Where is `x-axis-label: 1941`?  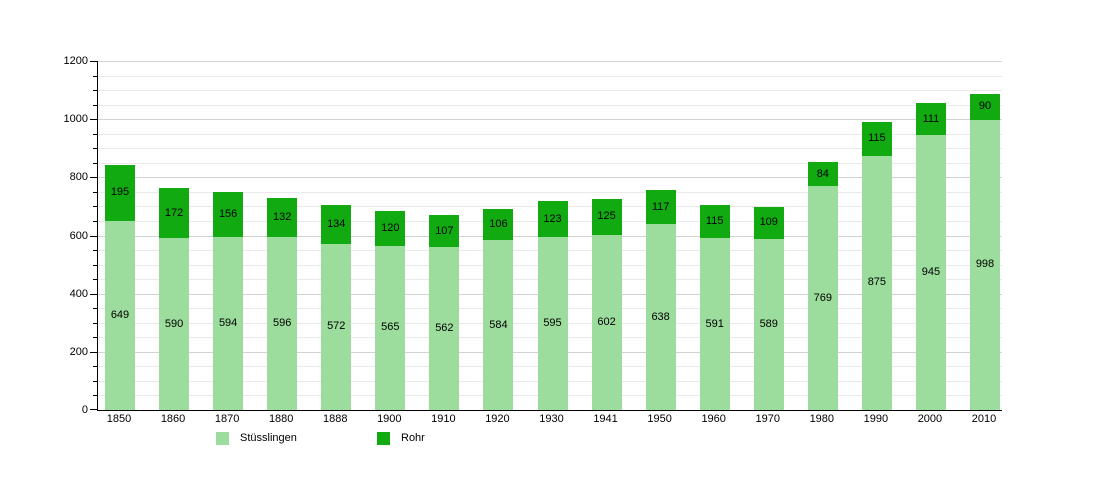 x-axis-label: 1941 is located at coordinates (605, 419).